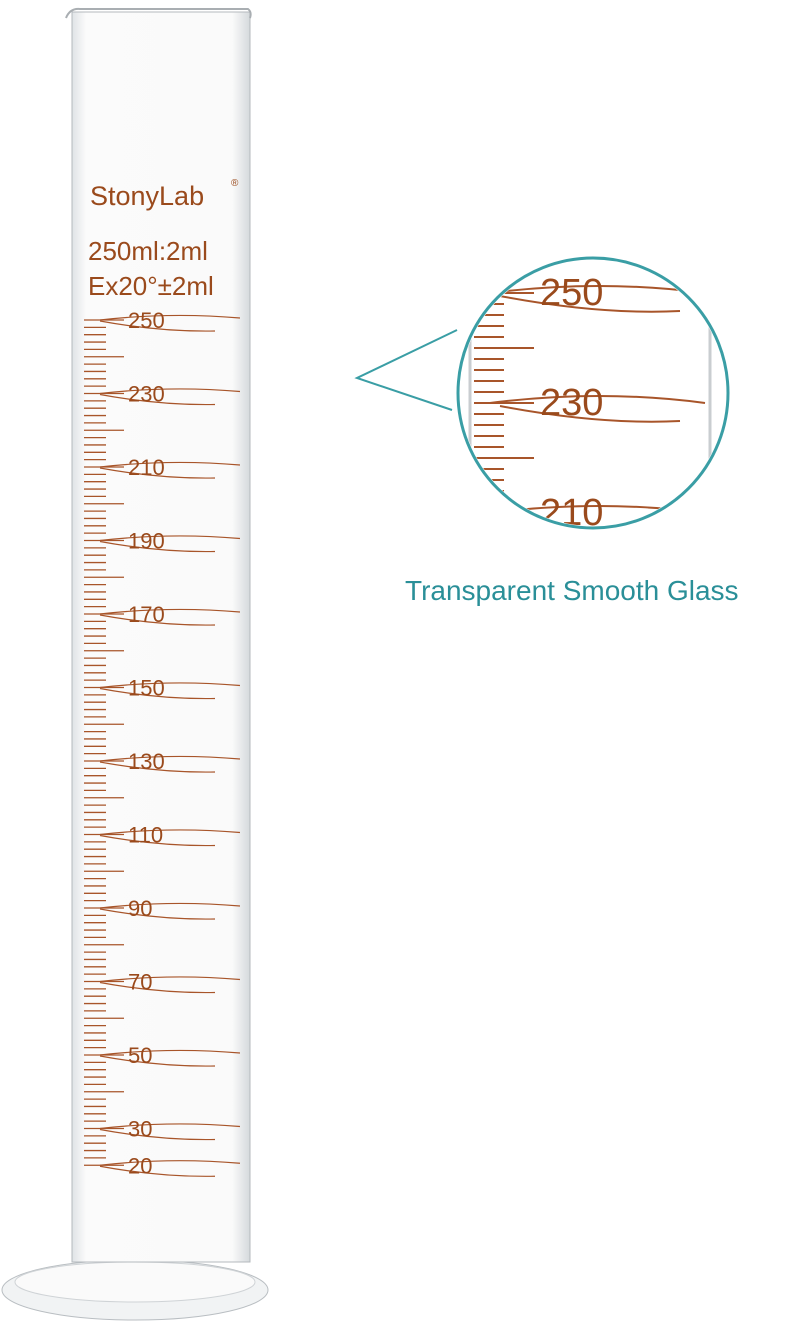 The height and width of the screenshot is (1334, 800). What do you see at coordinates (146, 761) in the screenshot?
I see `scale-label: 130` at bounding box center [146, 761].